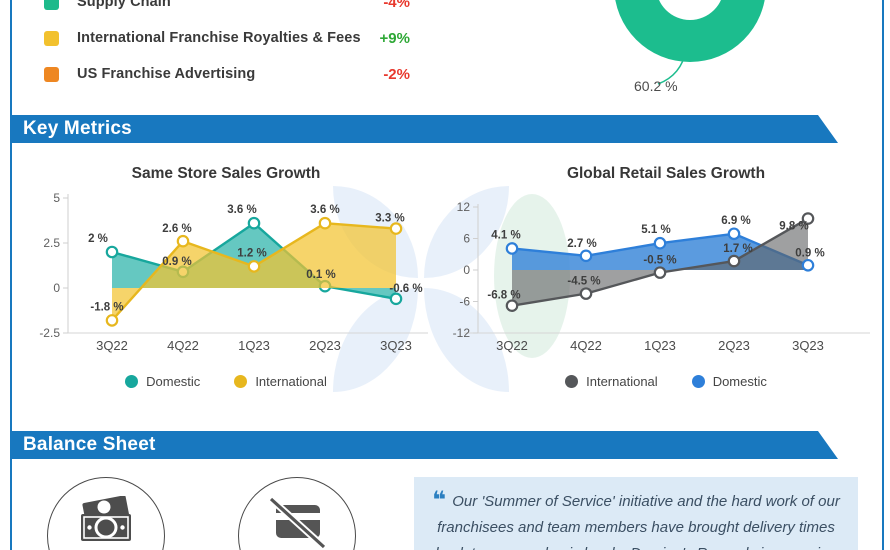 The image size is (890, 550). What do you see at coordinates (297, 513) in the screenshot?
I see `credit-card-slash-icon` at bounding box center [297, 513].